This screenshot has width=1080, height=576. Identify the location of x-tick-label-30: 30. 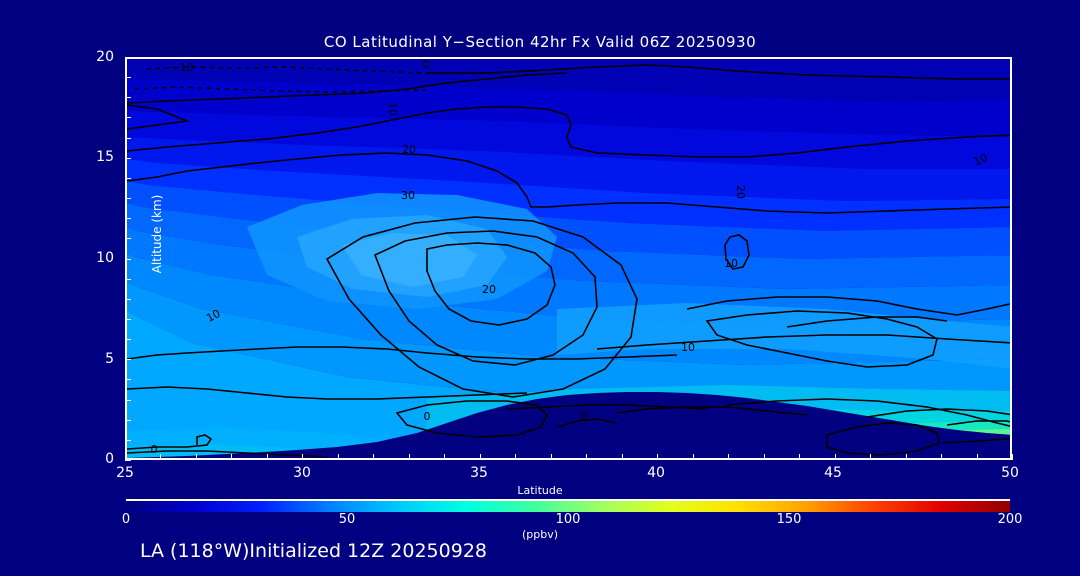
(302, 473).